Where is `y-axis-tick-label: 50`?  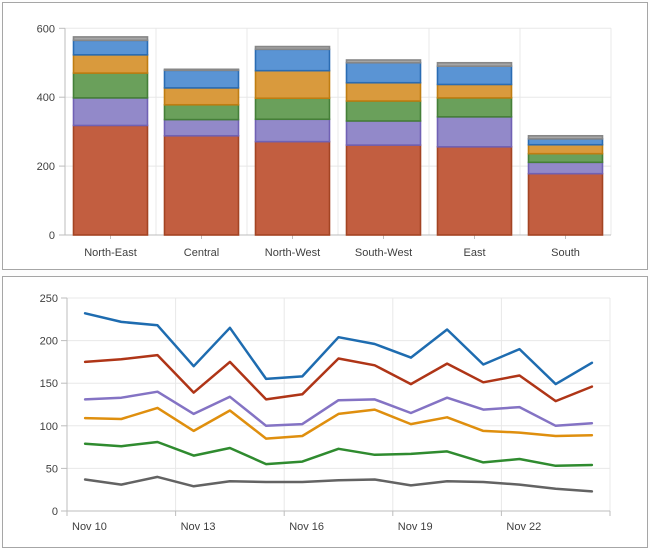 y-axis-tick-label: 50 is located at coordinates (52, 469).